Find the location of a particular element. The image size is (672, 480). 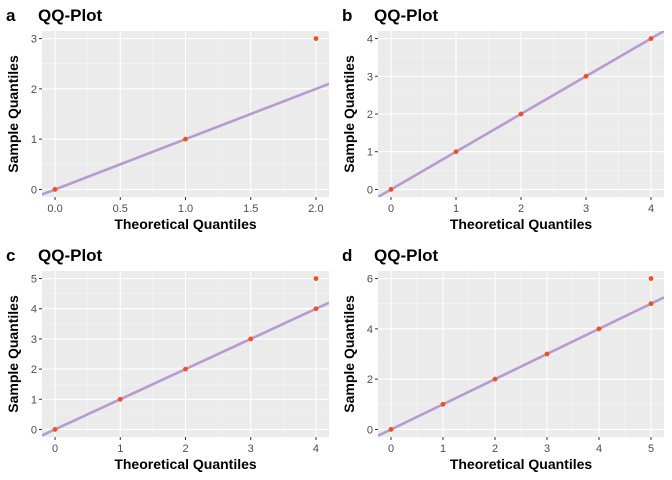

x-tick-label: 0.5 is located at coordinates (120, 209).